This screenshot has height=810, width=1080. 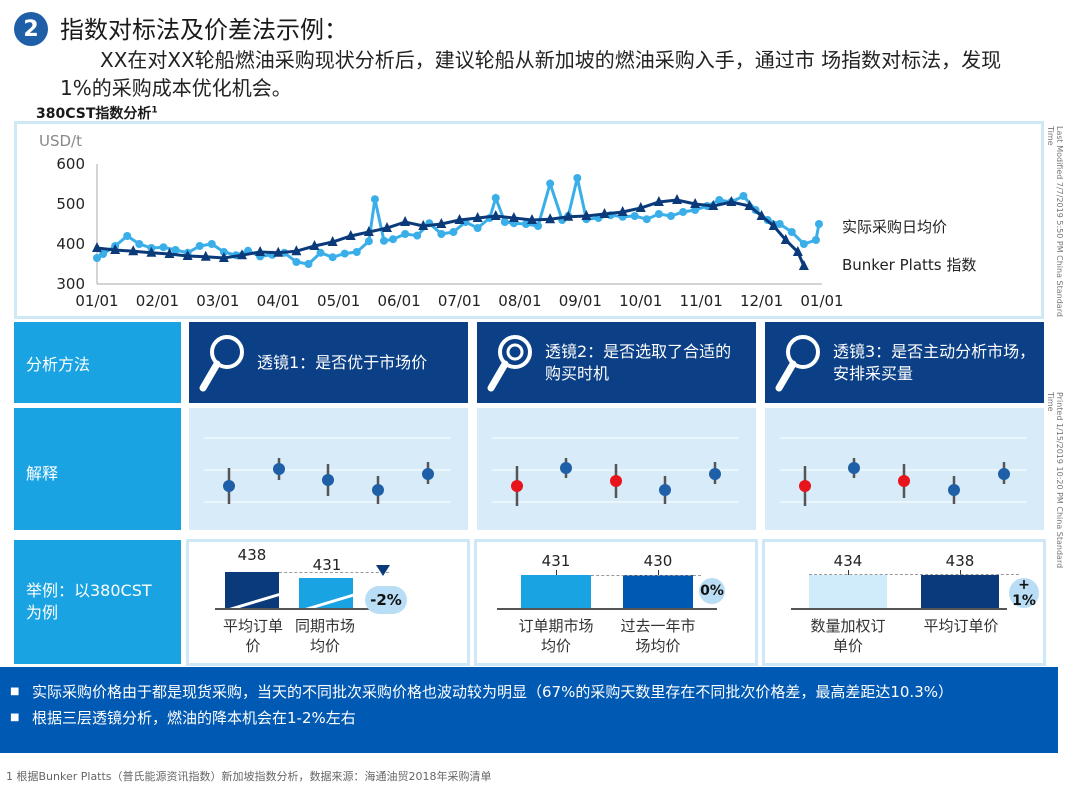 What do you see at coordinates (459, 301) in the screenshot?
I see `x-tick-label: 07/01` at bounding box center [459, 301].